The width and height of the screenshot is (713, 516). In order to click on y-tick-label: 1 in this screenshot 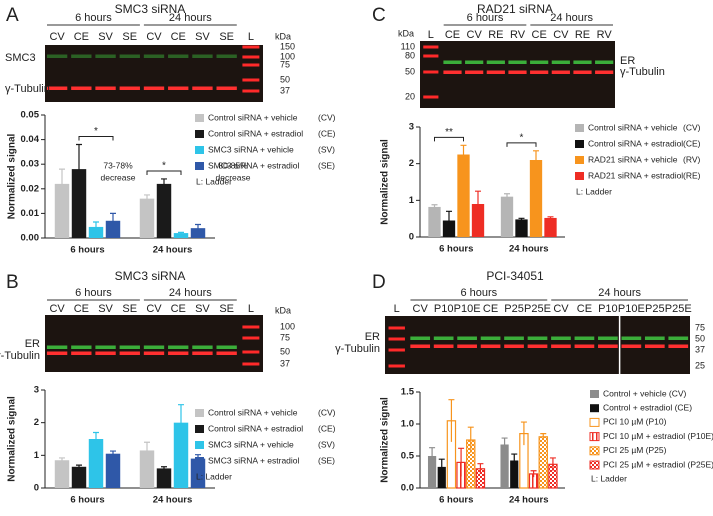, I will do `click(37, 455)`.